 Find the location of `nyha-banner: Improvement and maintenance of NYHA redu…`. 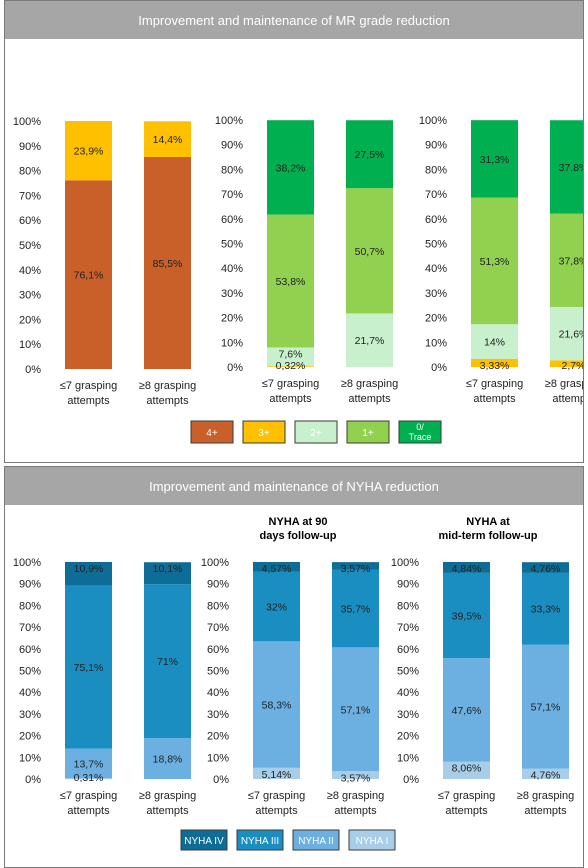

nyha-banner: Improvement and maintenance of NYHA redu… is located at coordinates (294, 486).